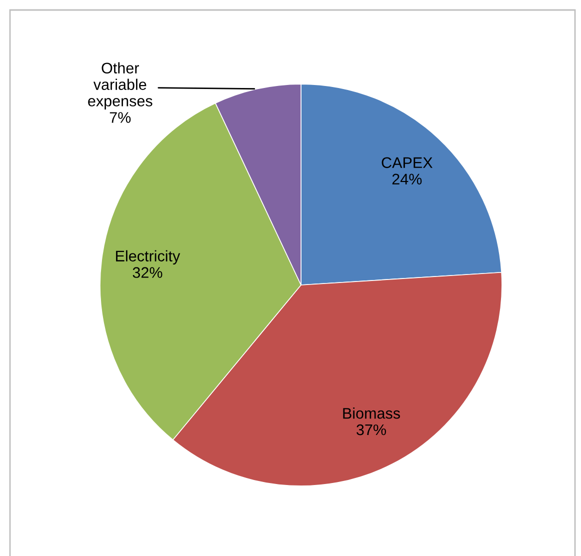  I want to click on data-label: 37%, so click(371, 430).